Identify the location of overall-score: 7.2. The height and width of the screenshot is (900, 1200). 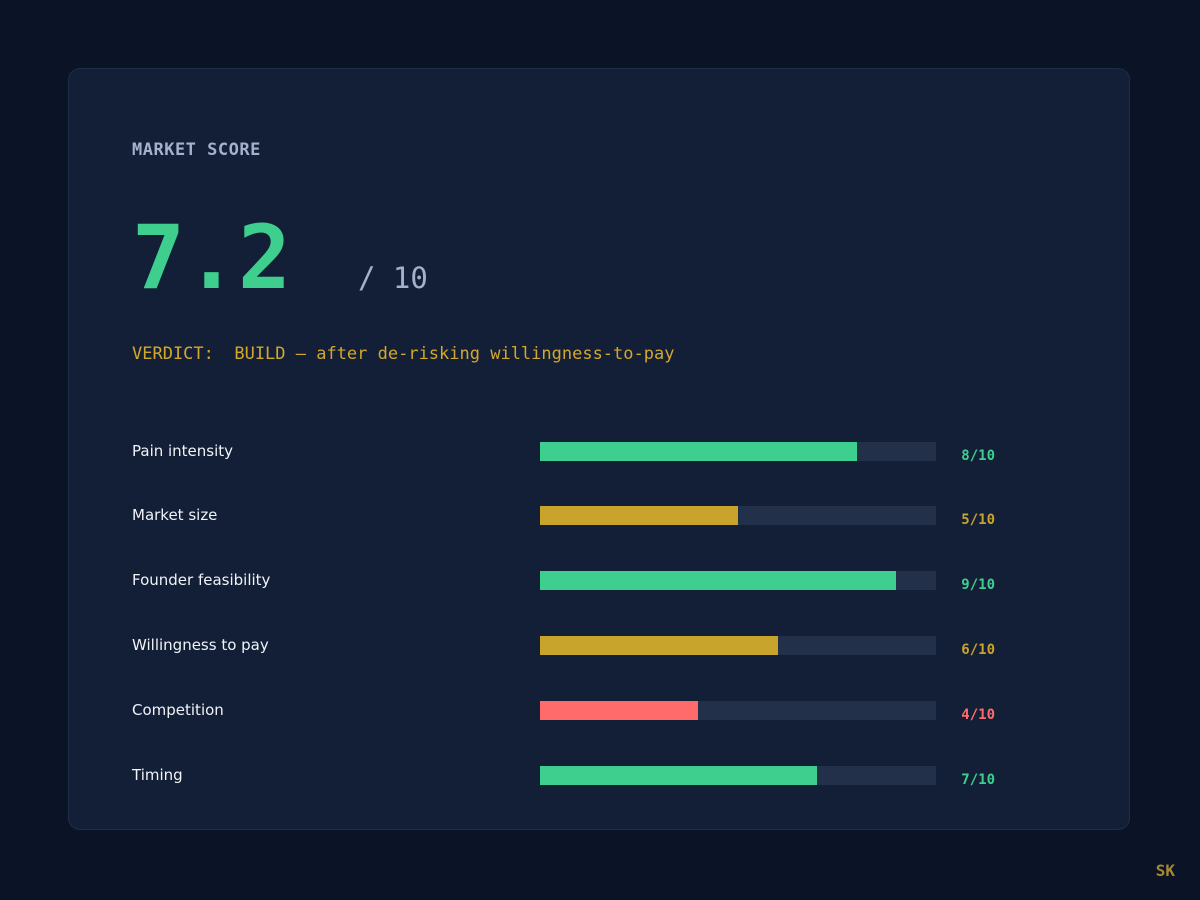
(211, 257).